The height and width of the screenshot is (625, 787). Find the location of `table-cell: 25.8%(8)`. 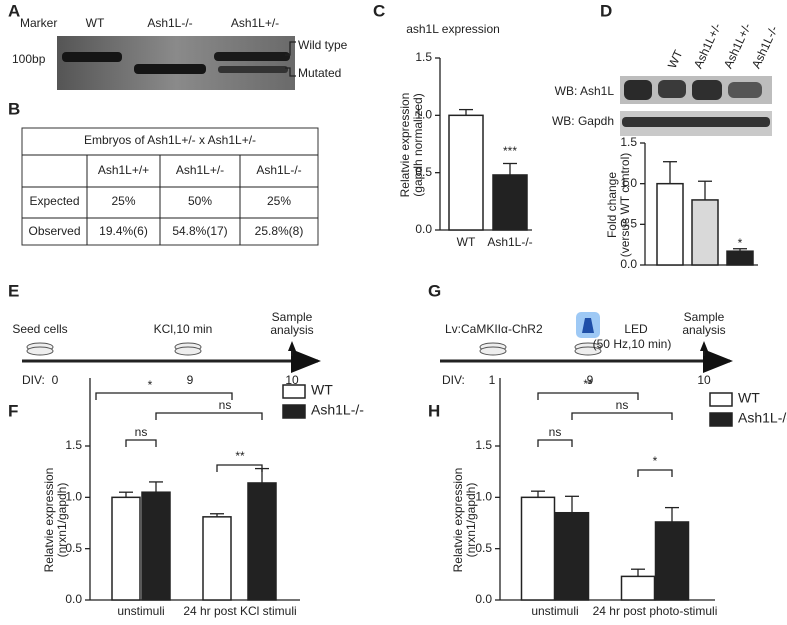

table-cell: 25.8%(8) is located at coordinates (279, 231).